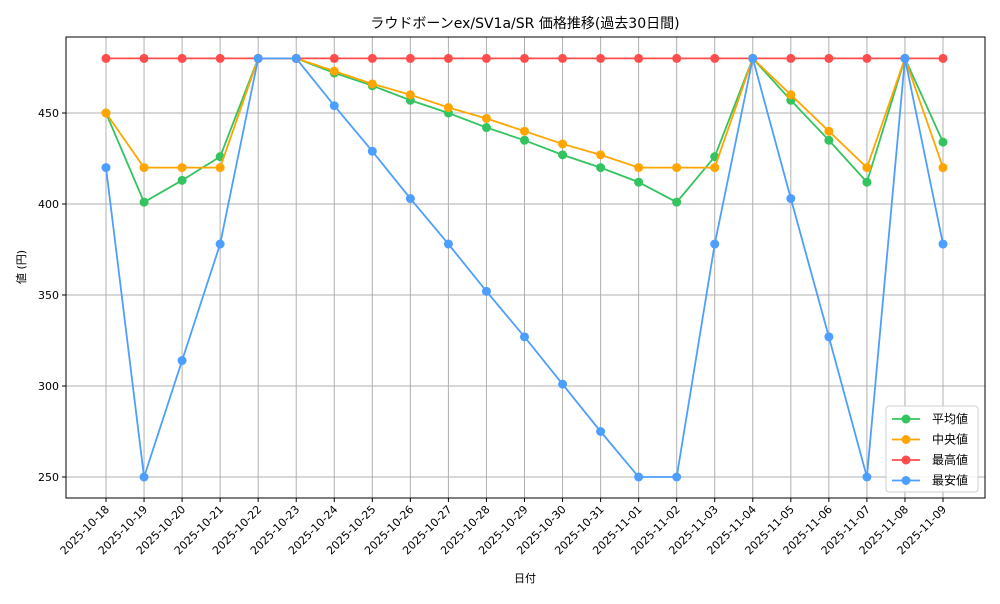 This screenshot has height=604, width=1000. What do you see at coordinates (48, 477) in the screenshot?
I see `y-tick-label: 250` at bounding box center [48, 477].